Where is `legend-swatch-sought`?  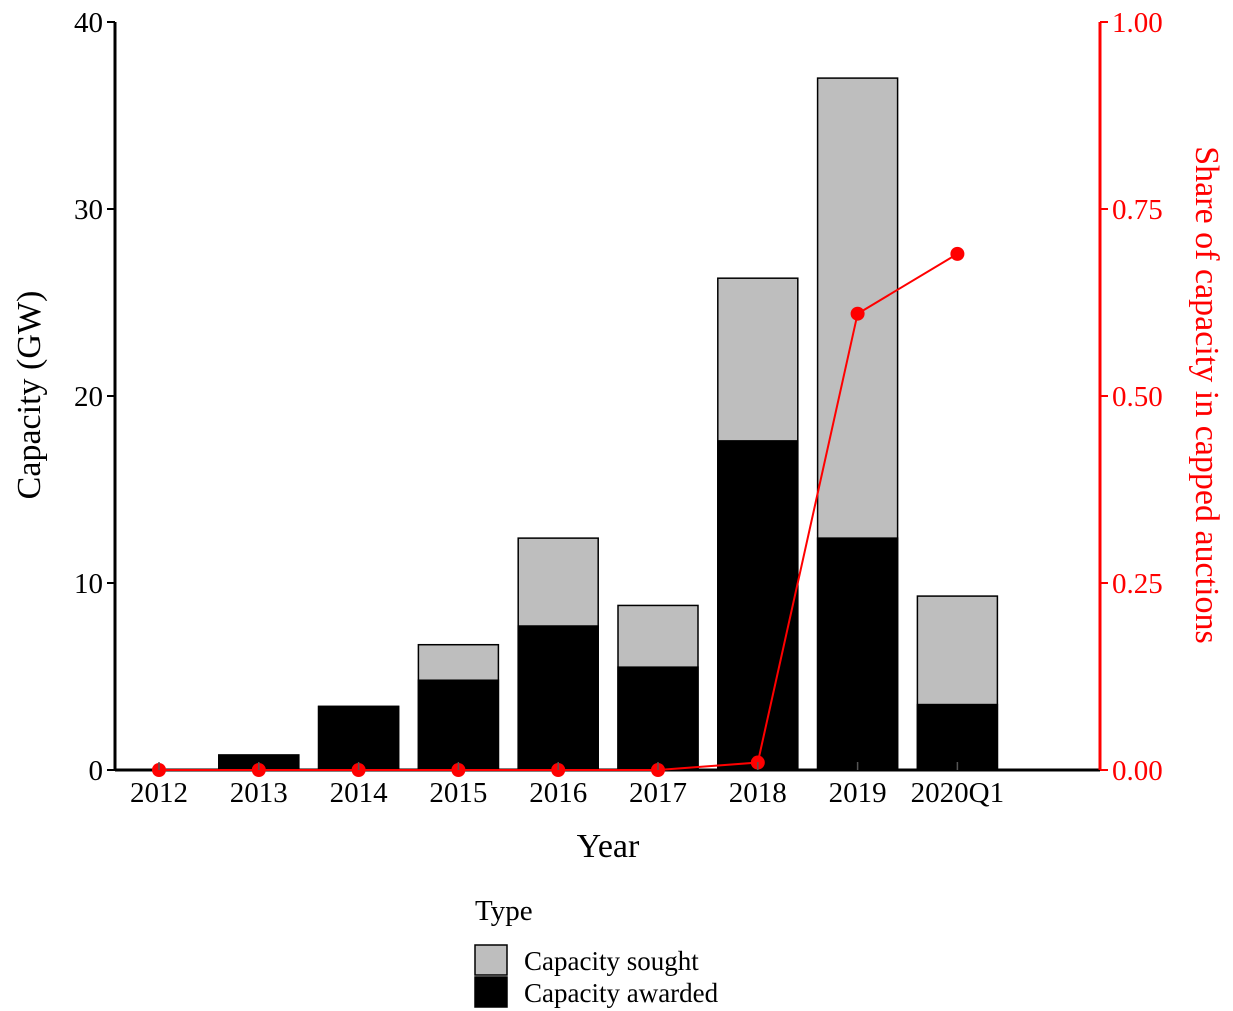
legend-swatch-sought is located at coordinates (491, 960).